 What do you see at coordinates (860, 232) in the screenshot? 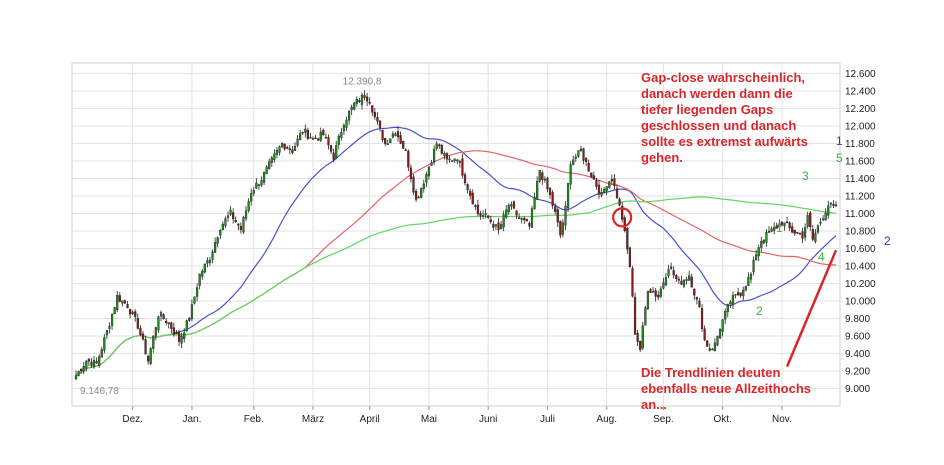
I see `y-tick-label: 10.800` at bounding box center [860, 232].